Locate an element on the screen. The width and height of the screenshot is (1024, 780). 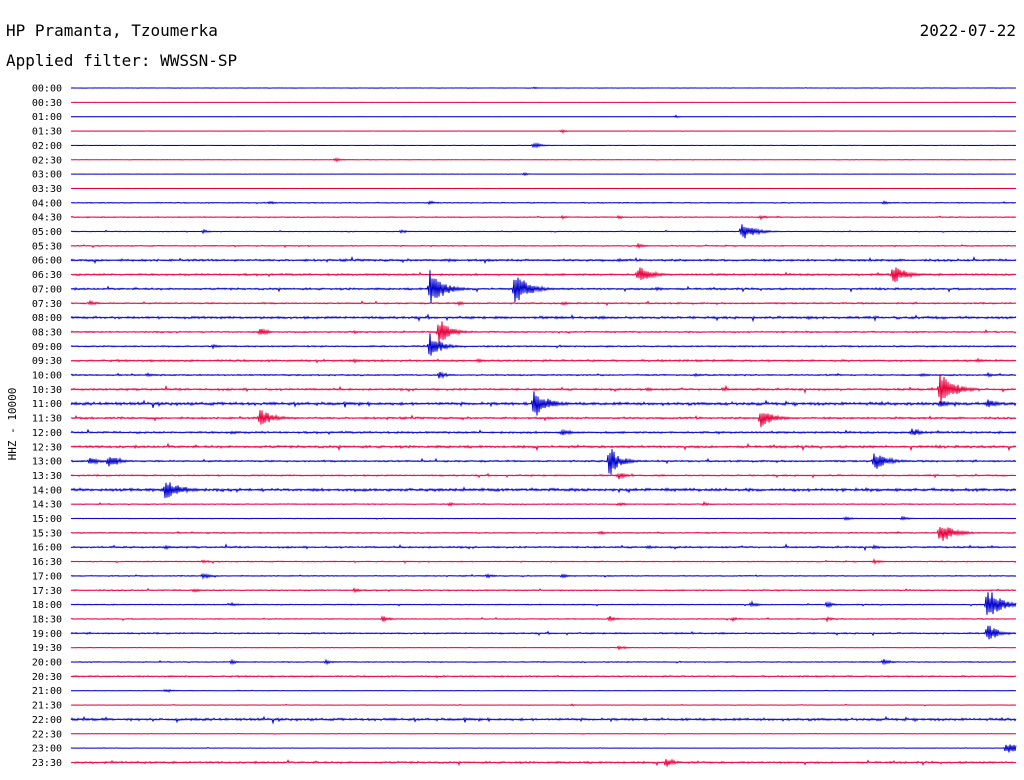
time-tick-label: 23:00 is located at coordinates (47, 749).